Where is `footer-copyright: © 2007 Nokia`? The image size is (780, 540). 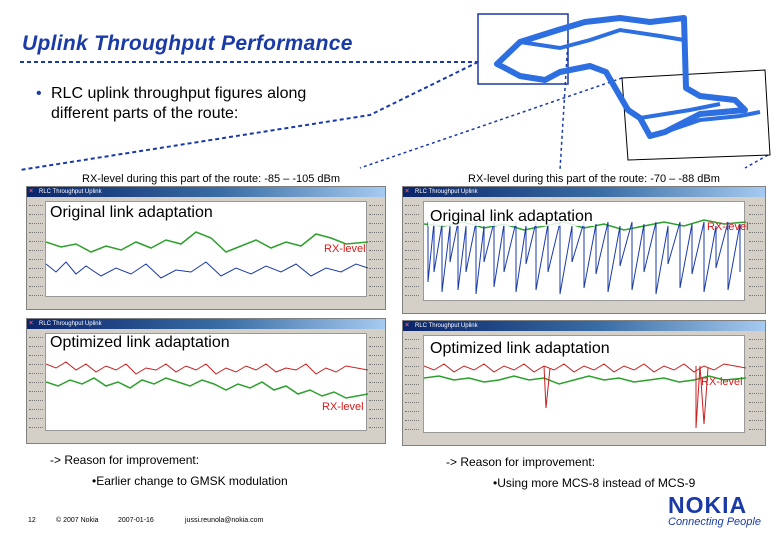
footer-copyright: © 2007 Nokia is located at coordinates (77, 520).